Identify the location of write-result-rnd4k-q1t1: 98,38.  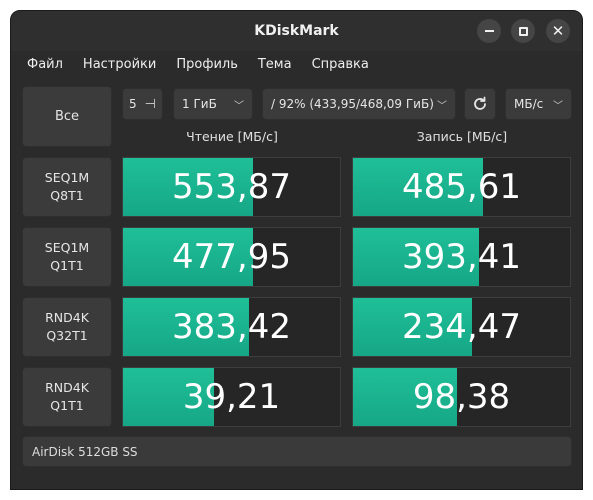
(461, 397).